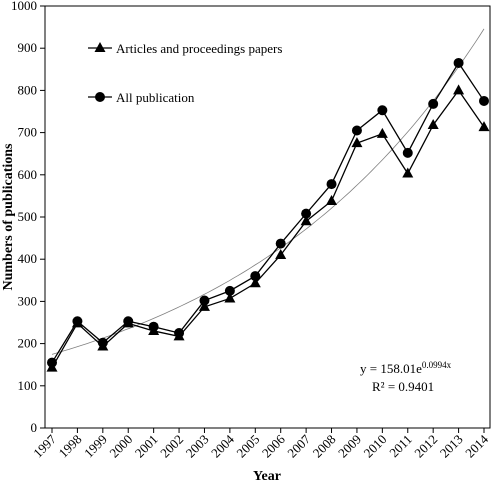 The width and height of the screenshot is (500, 490). Describe the element at coordinates (267, 476) in the screenshot. I see `x-axis-label: Year` at that location.